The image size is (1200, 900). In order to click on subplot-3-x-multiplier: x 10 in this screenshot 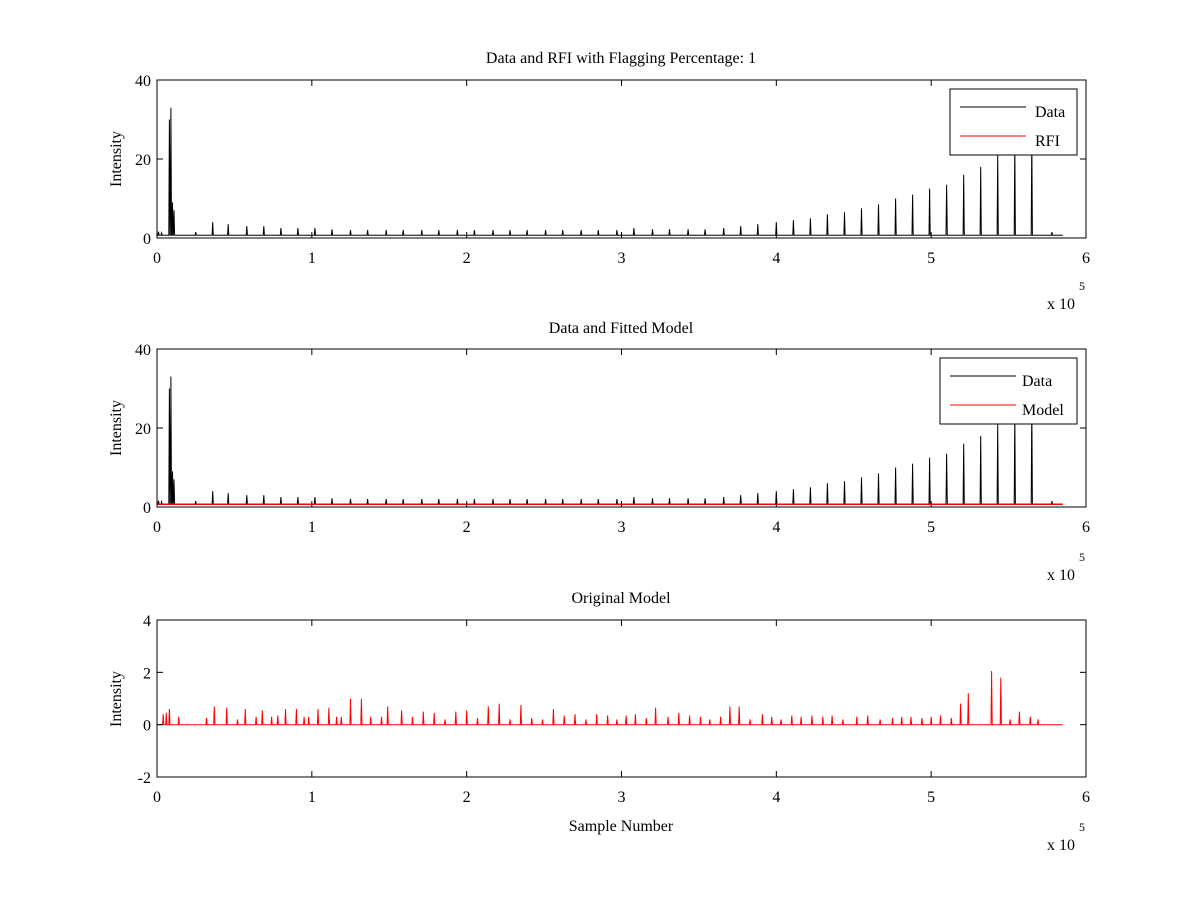, I will do `click(1061, 845)`.